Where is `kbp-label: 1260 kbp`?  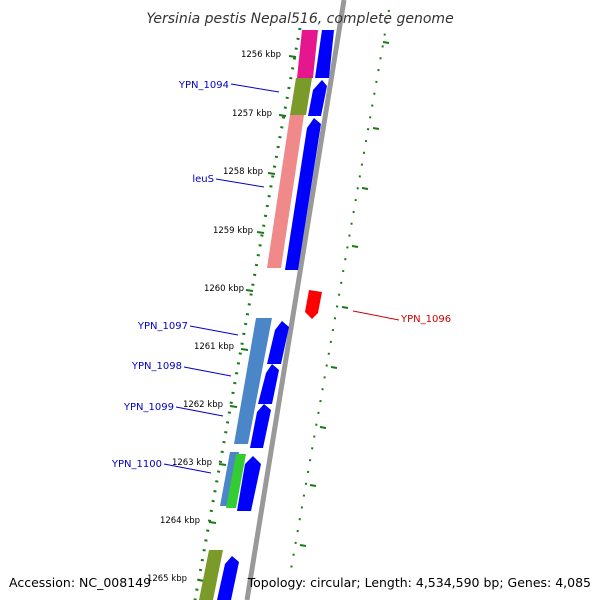
kbp-label: 1260 kbp is located at coordinates (224, 289).